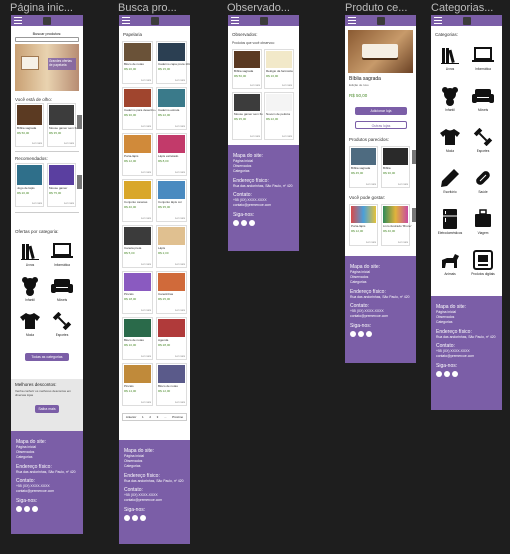  Describe the element at coordinates (137, 338) in the screenshot. I see `product-card: Bloco de notas R$ 10,00 Ler mais` at that location.